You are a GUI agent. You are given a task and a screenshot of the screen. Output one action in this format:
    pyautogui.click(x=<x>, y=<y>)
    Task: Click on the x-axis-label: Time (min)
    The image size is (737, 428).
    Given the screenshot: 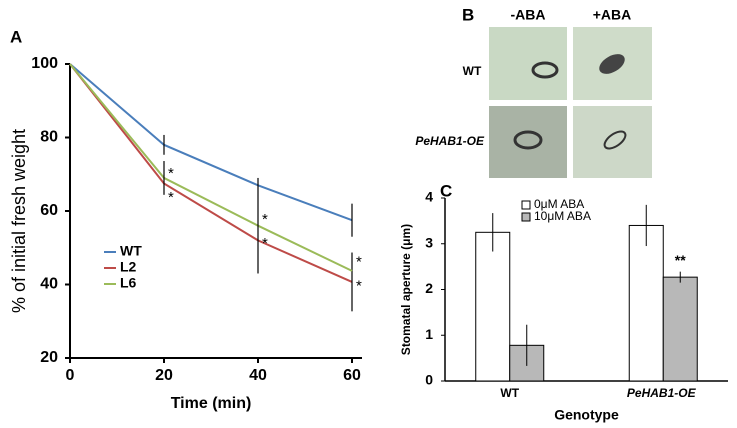 What is the action you would take?
    pyautogui.click(x=211, y=403)
    